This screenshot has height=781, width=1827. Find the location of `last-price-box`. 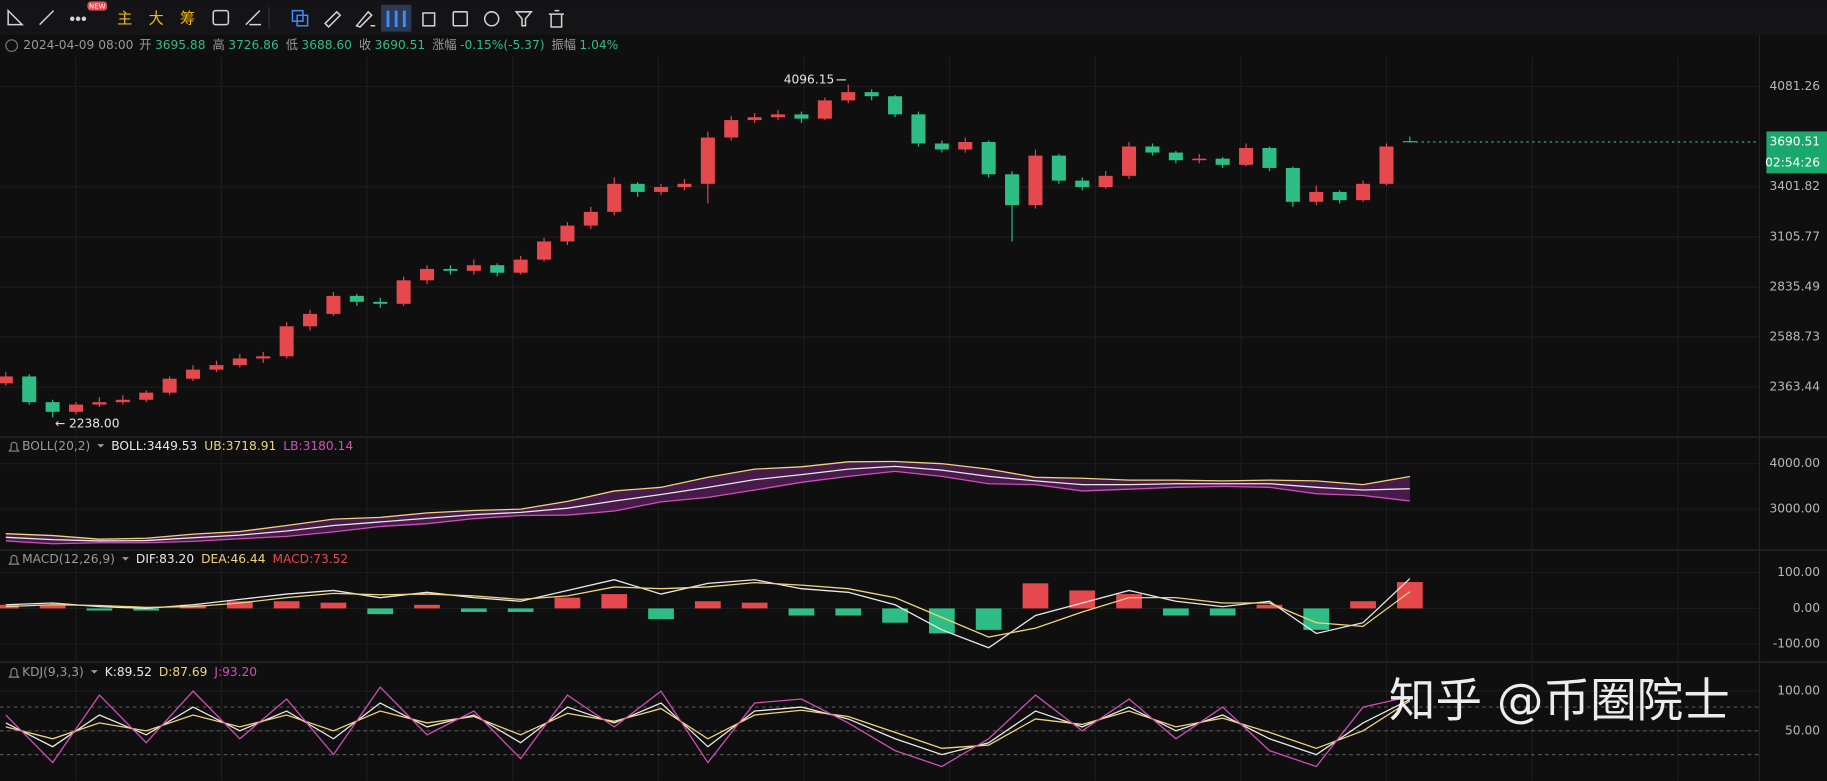

last-price-box is located at coordinates (1796, 152).